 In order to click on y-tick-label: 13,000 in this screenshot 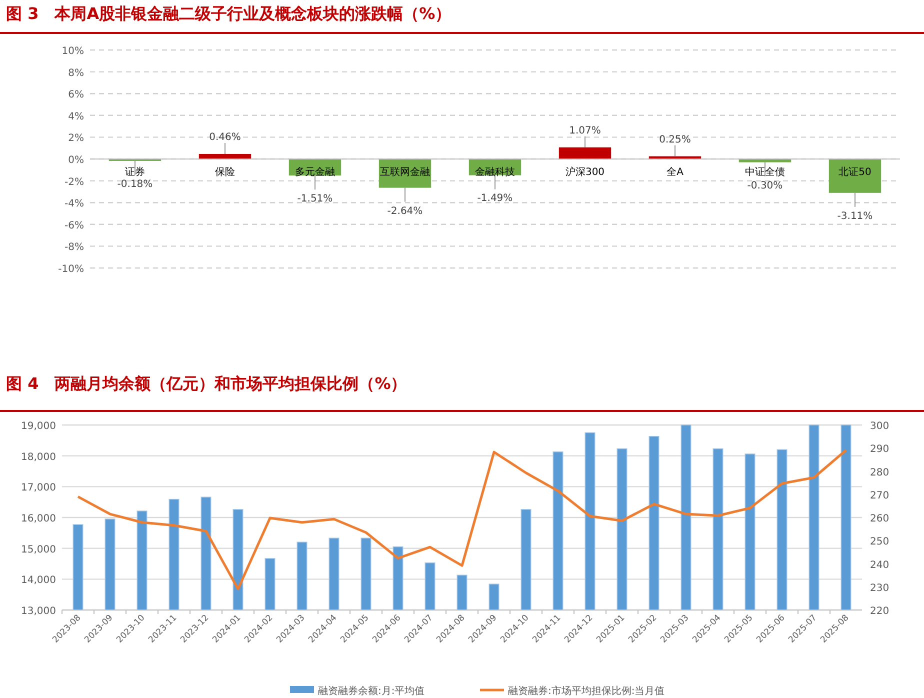, I will do `click(38, 611)`.